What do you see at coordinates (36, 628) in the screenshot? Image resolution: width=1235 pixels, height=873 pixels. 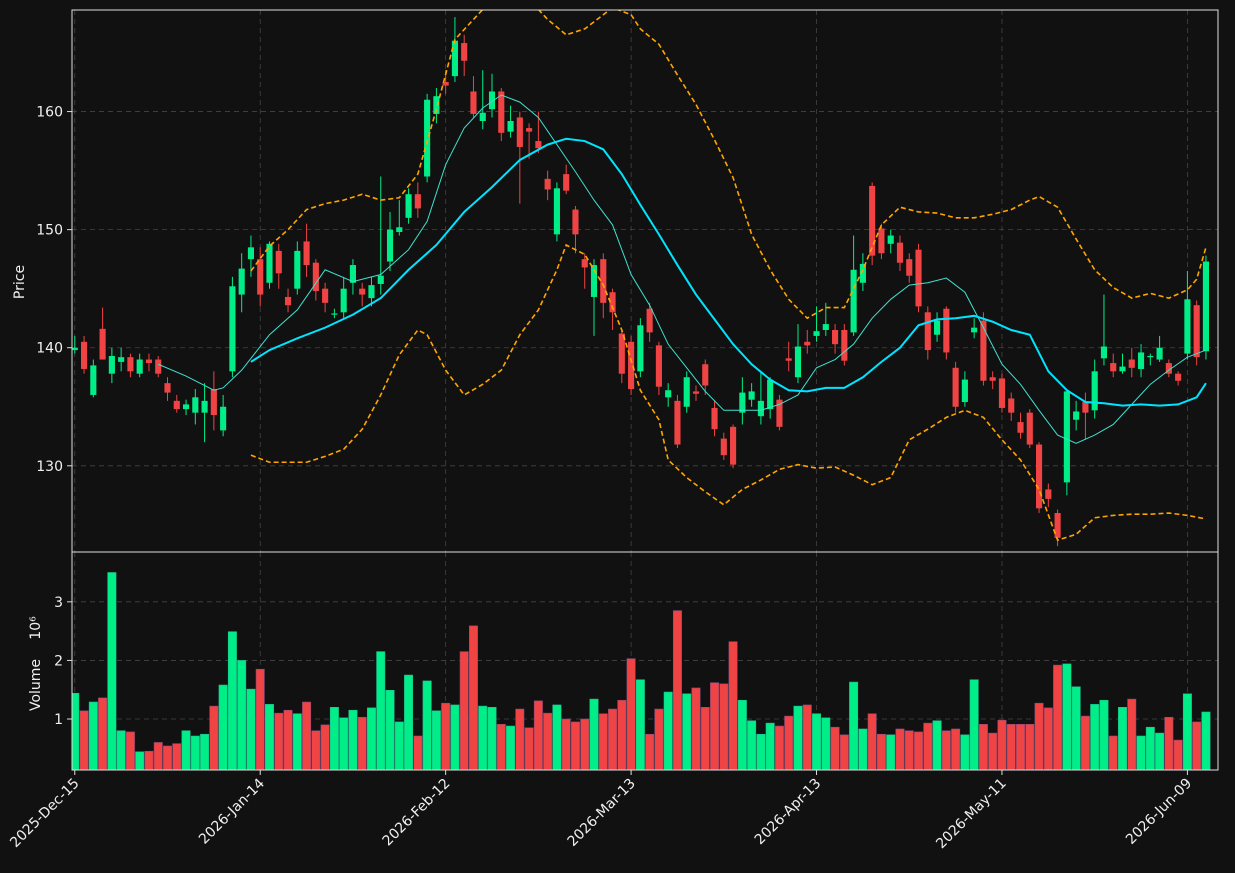 I see `volume-scale-label: 10⁶` at bounding box center [36, 628].